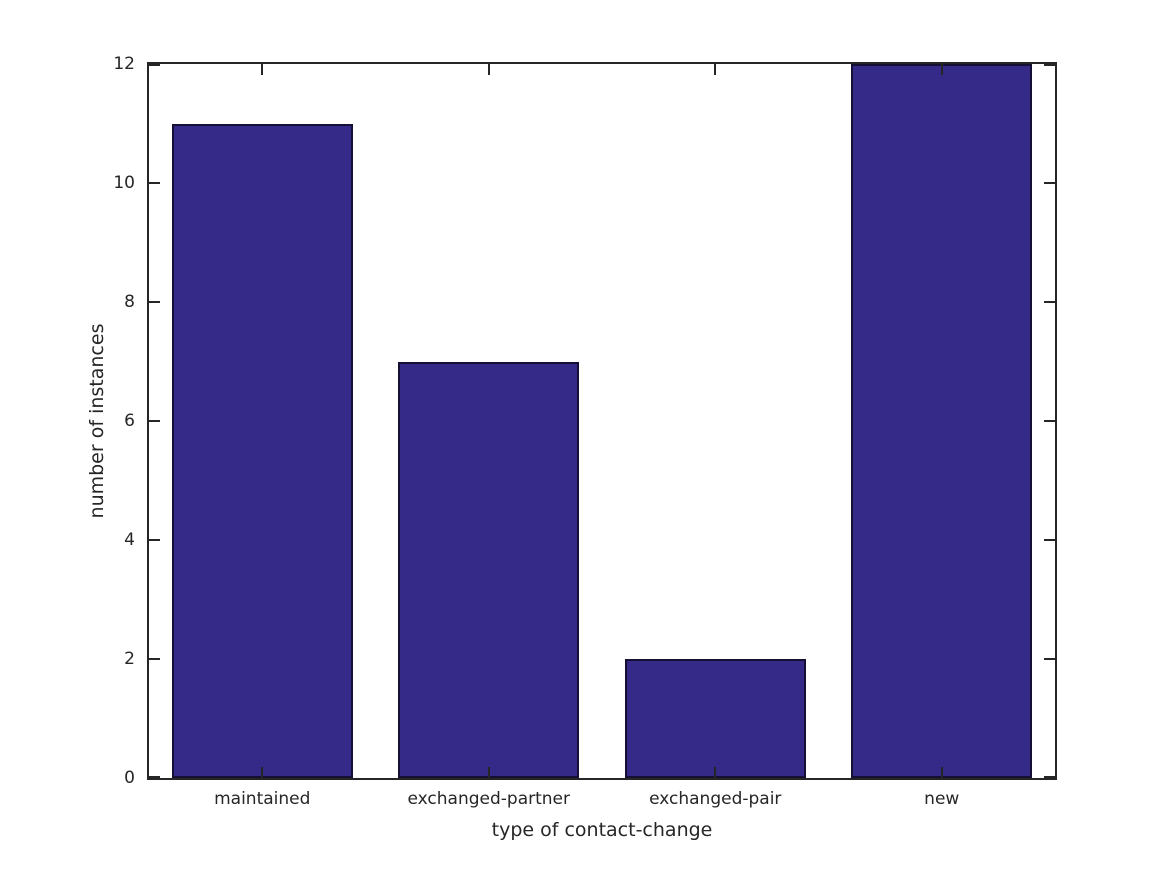 The width and height of the screenshot is (1167, 875). I want to click on bar-maintained, so click(262, 450).